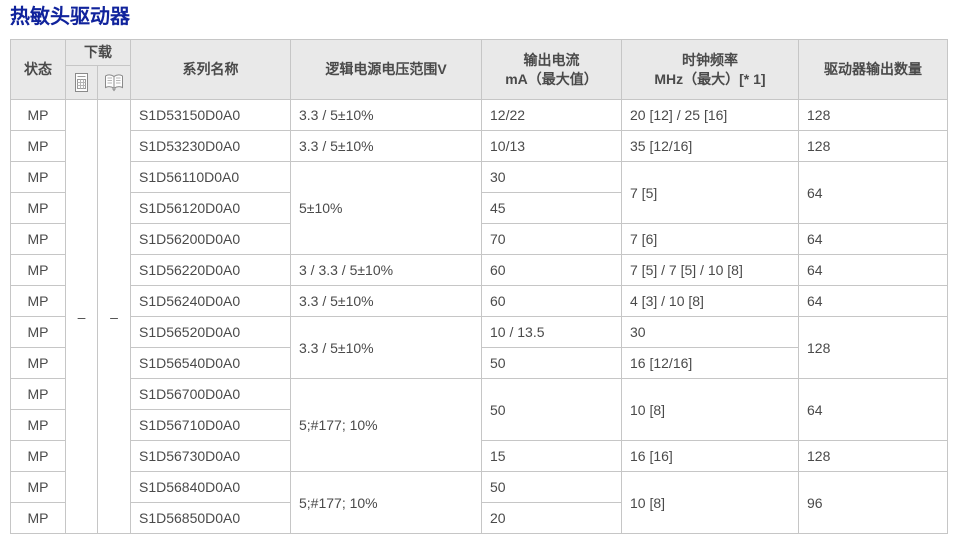 This screenshot has height=537, width=957. What do you see at coordinates (710, 456) in the screenshot?
I see `clock-cell: 16 [16]` at bounding box center [710, 456].